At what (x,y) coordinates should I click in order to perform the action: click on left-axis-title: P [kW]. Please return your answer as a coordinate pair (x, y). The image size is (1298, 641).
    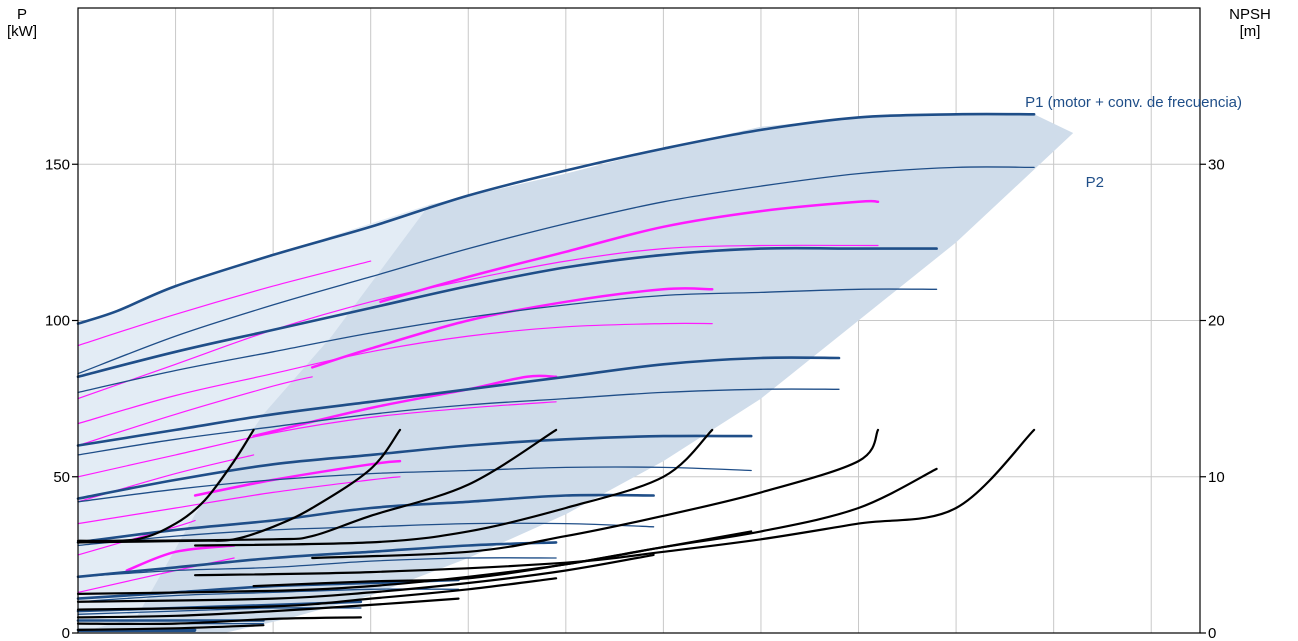
    Looking at the image, I should click on (22, 23).